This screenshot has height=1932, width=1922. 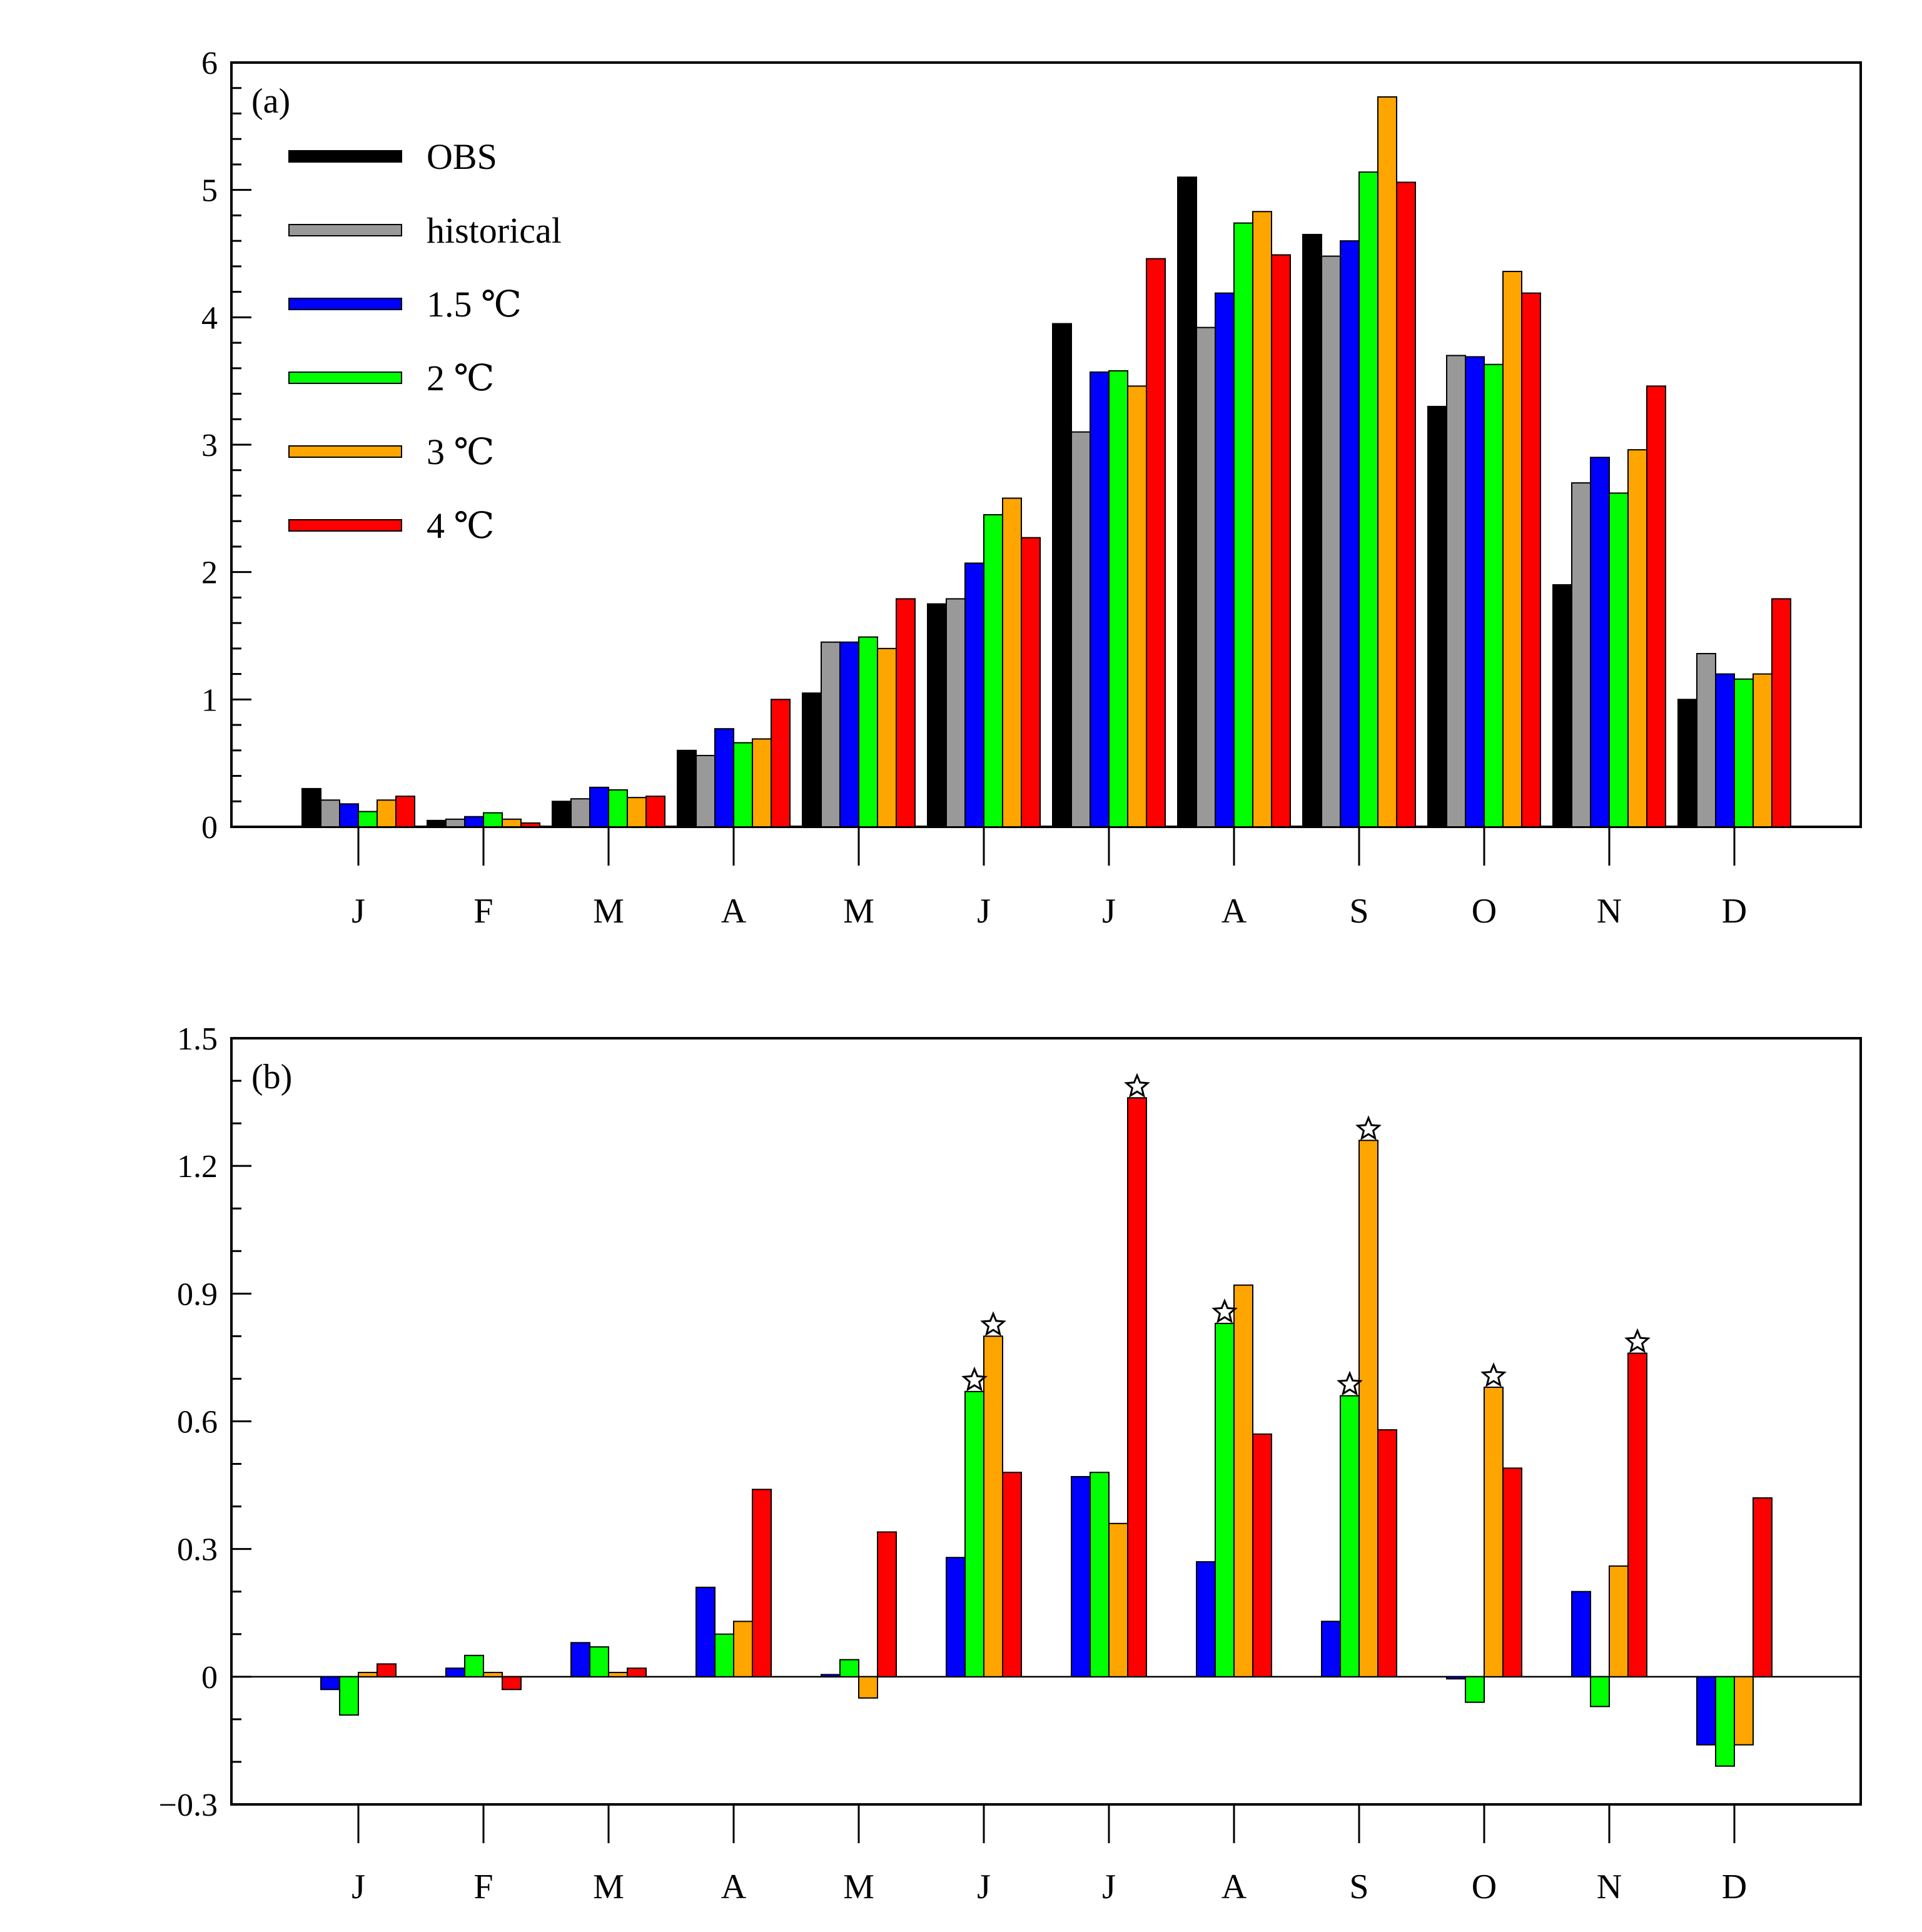 What do you see at coordinates (1609, 912) in the screenshot?
I see `x-tick-label: N` at bounding box center [1609, 912].